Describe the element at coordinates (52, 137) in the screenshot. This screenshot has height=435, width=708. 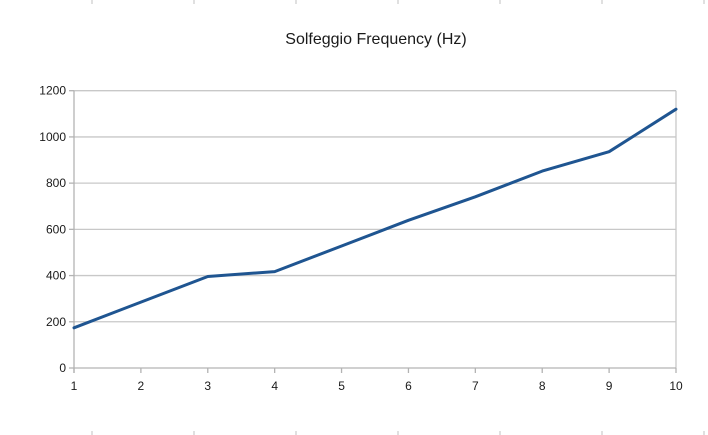
I see `y-tick-label: 1000` at that location.